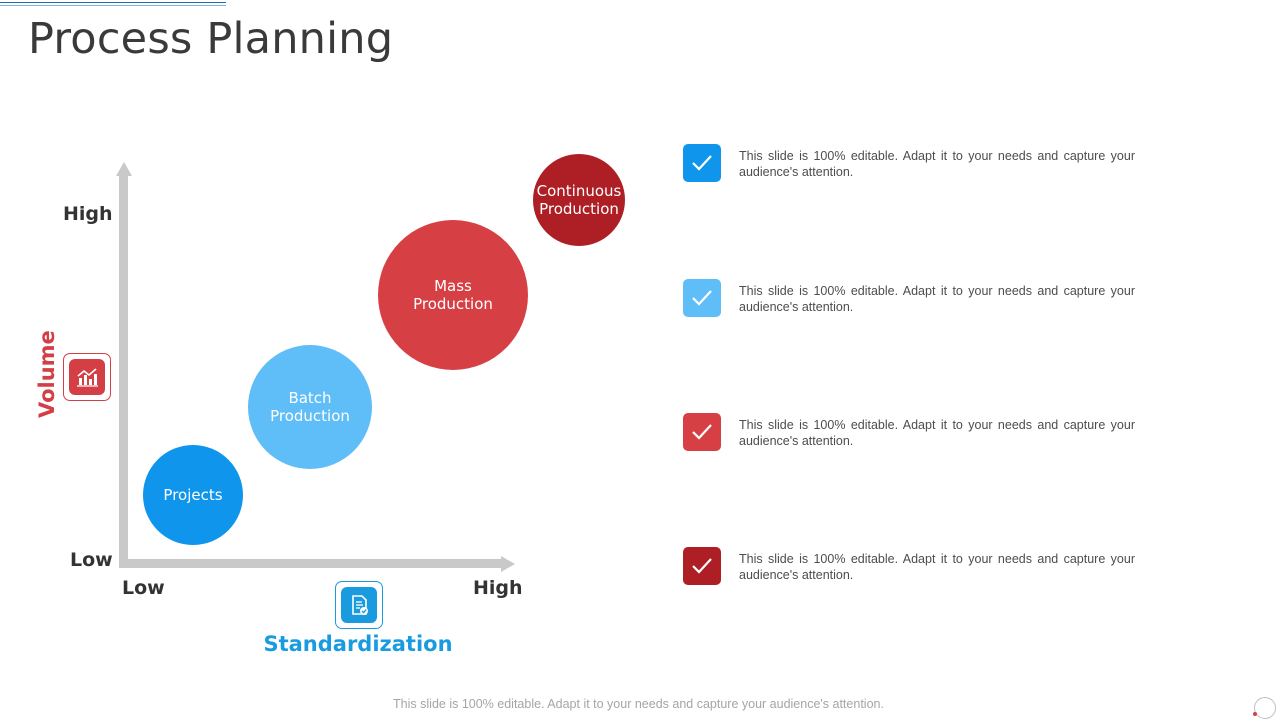  Describe the element at coordinates (47, 374) in the screenshot. I see `y-axis-title: Volume` at that location.